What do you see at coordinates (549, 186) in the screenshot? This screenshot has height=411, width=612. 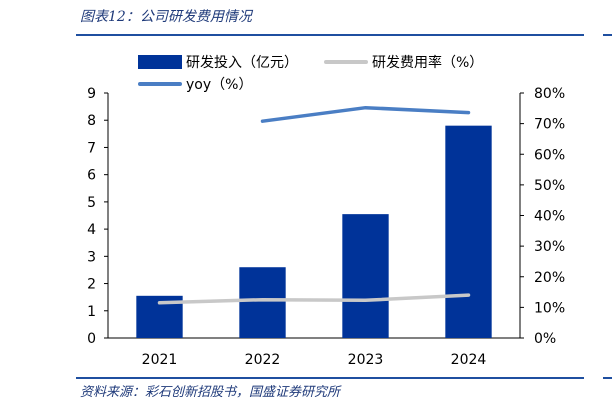 I see `right-tick-label: 50%` at bounding box center [549, 186].